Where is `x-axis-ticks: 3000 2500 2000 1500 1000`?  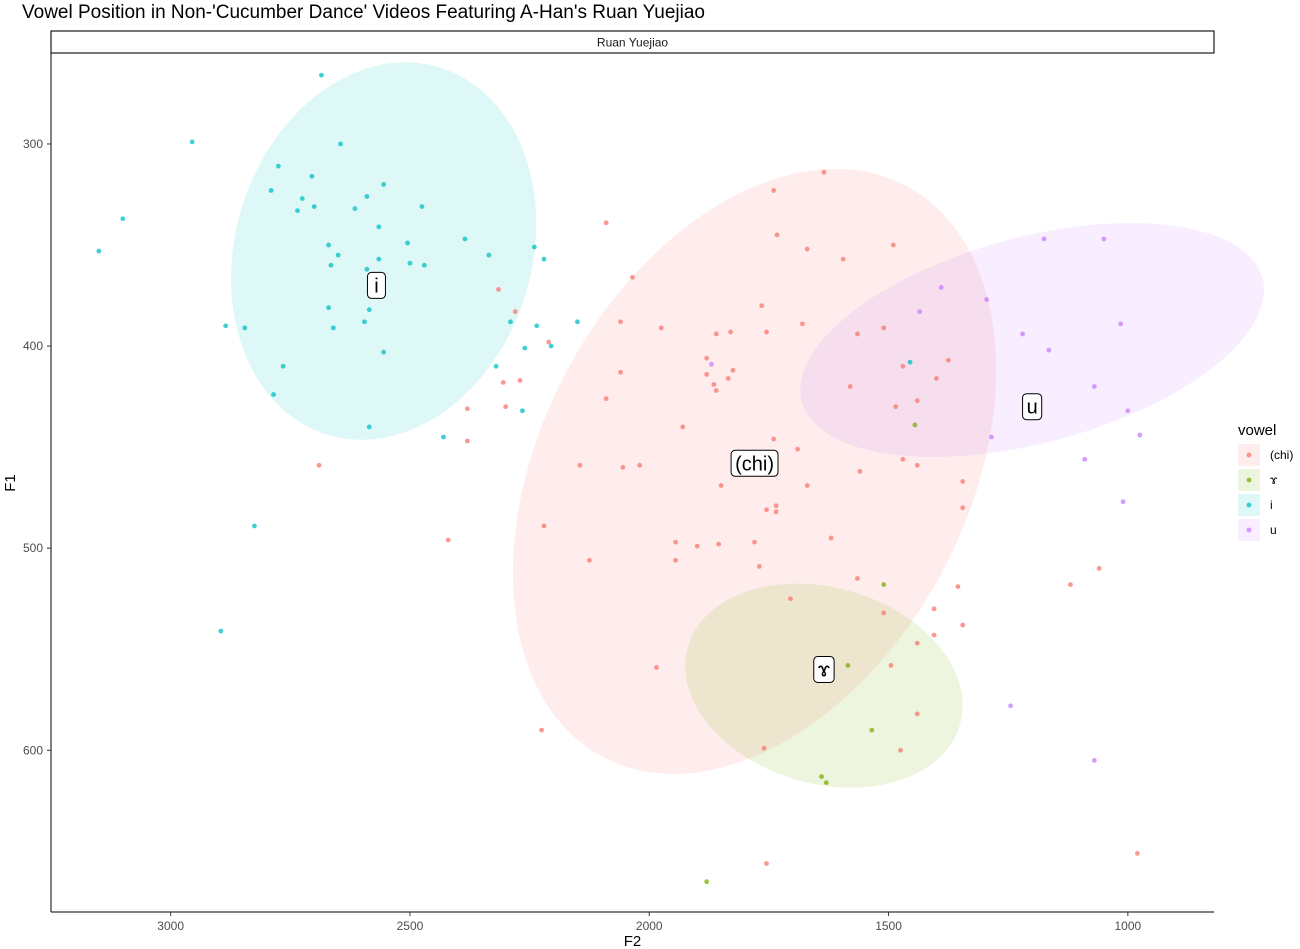
x-axis-ticks: 3000 2500 2000 1500 1000 is located at coordinates (649, 922).